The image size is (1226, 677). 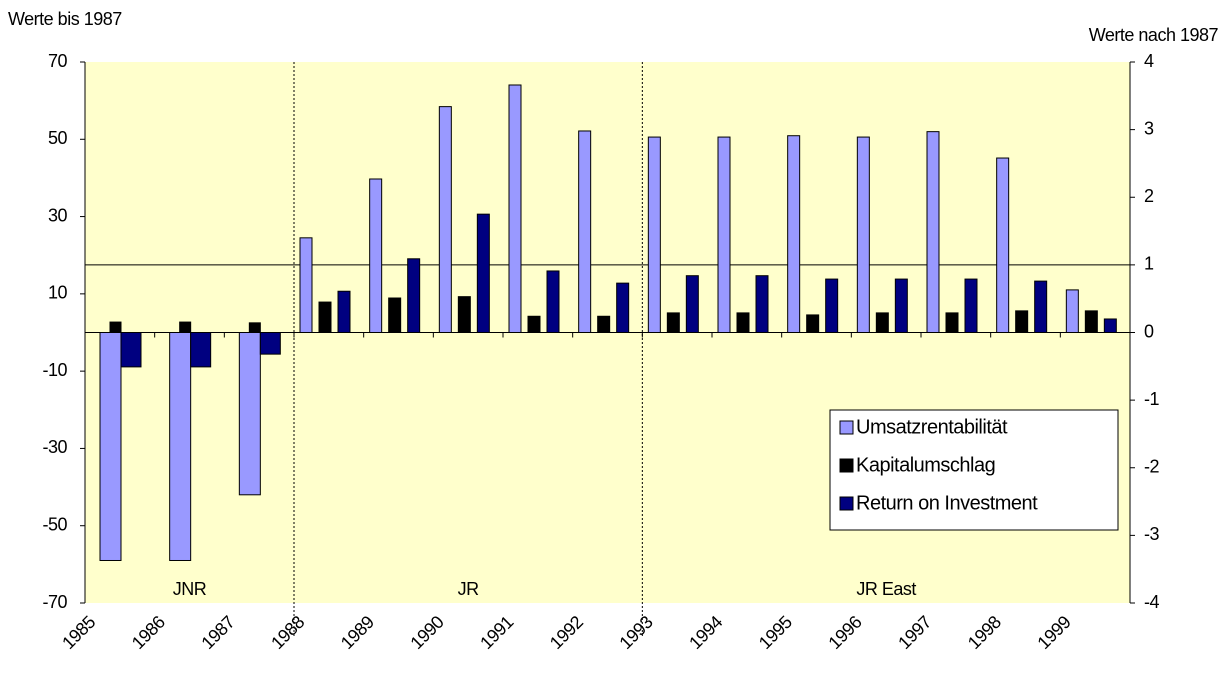 What do you see at coordinates (54, 524) in the screenshot?
I see `y-tick-label: -50` at bounding box center [54, 524].